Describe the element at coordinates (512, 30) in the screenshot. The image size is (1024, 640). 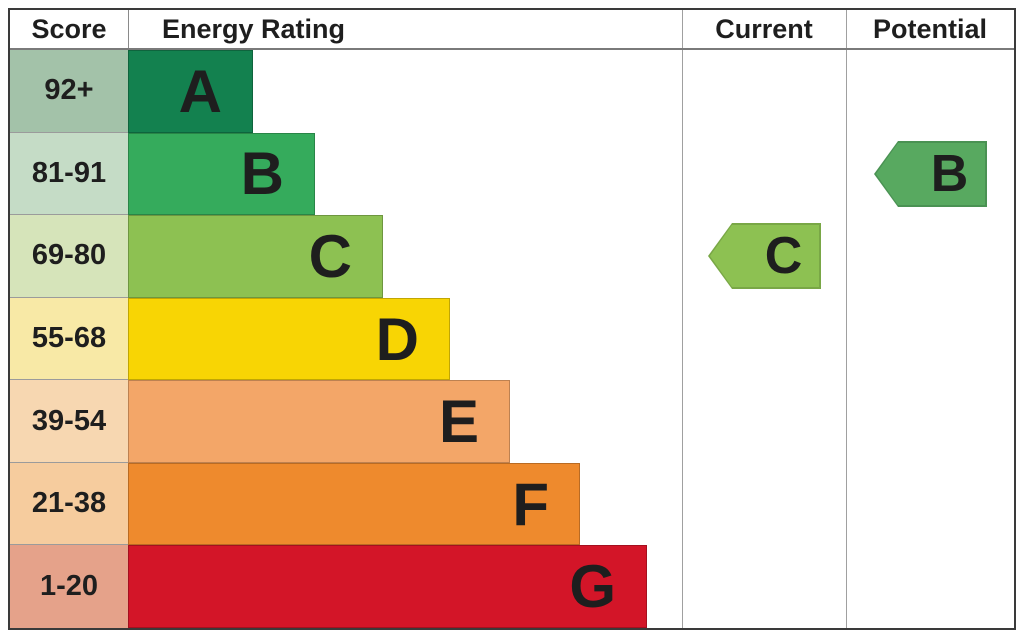
I see `header-row: Score Energy Rating Current Potential` at that location.